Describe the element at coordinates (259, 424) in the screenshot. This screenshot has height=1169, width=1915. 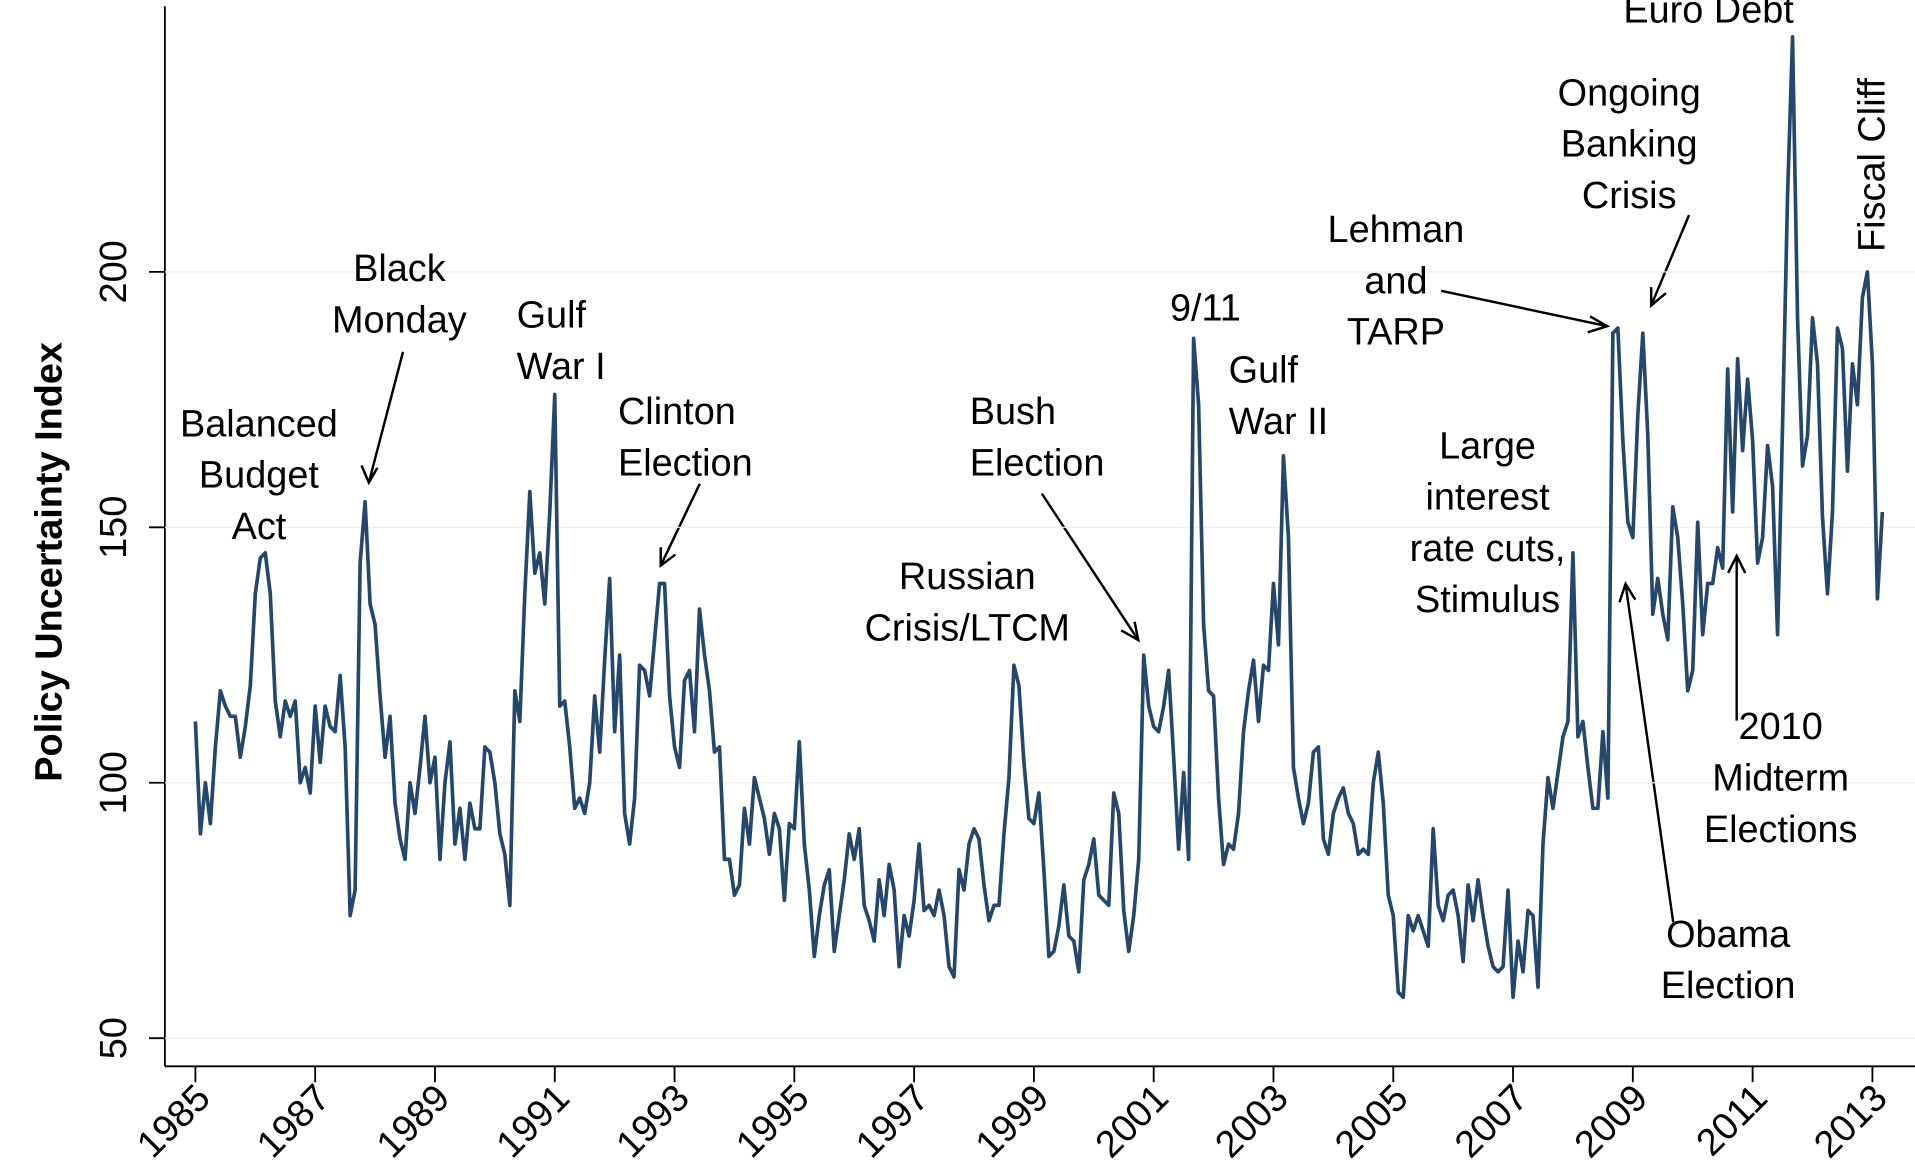
I see `annotation: Balanced` at that location.